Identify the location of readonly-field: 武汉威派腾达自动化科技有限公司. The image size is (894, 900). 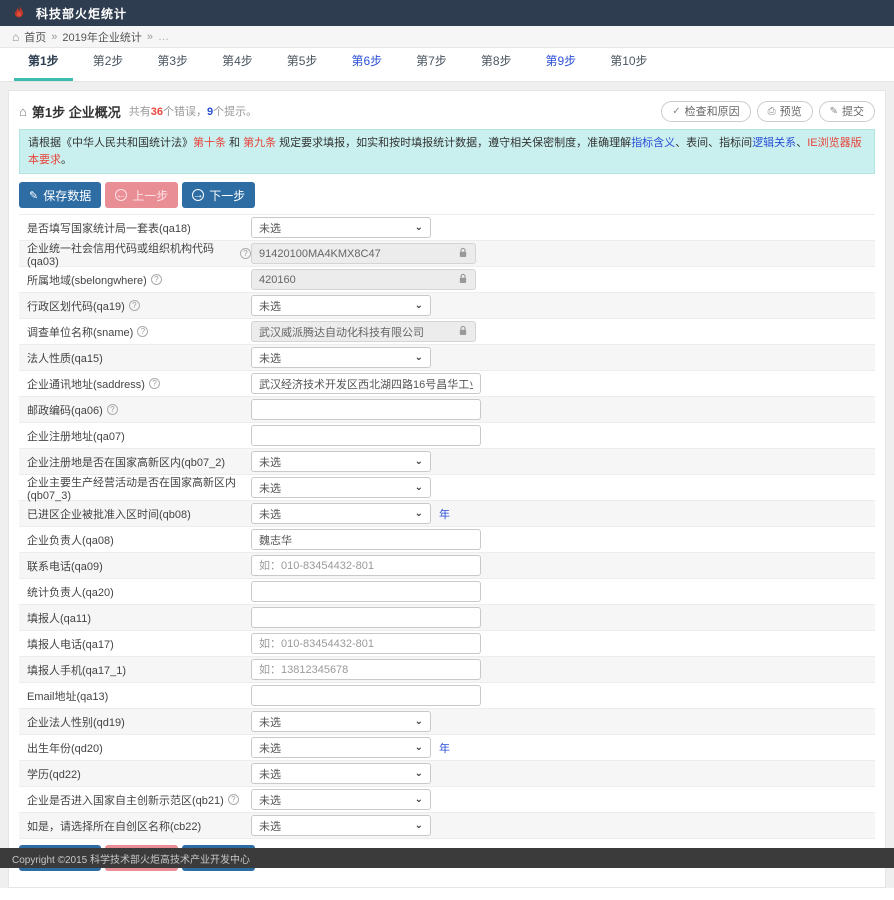
(363, 331).